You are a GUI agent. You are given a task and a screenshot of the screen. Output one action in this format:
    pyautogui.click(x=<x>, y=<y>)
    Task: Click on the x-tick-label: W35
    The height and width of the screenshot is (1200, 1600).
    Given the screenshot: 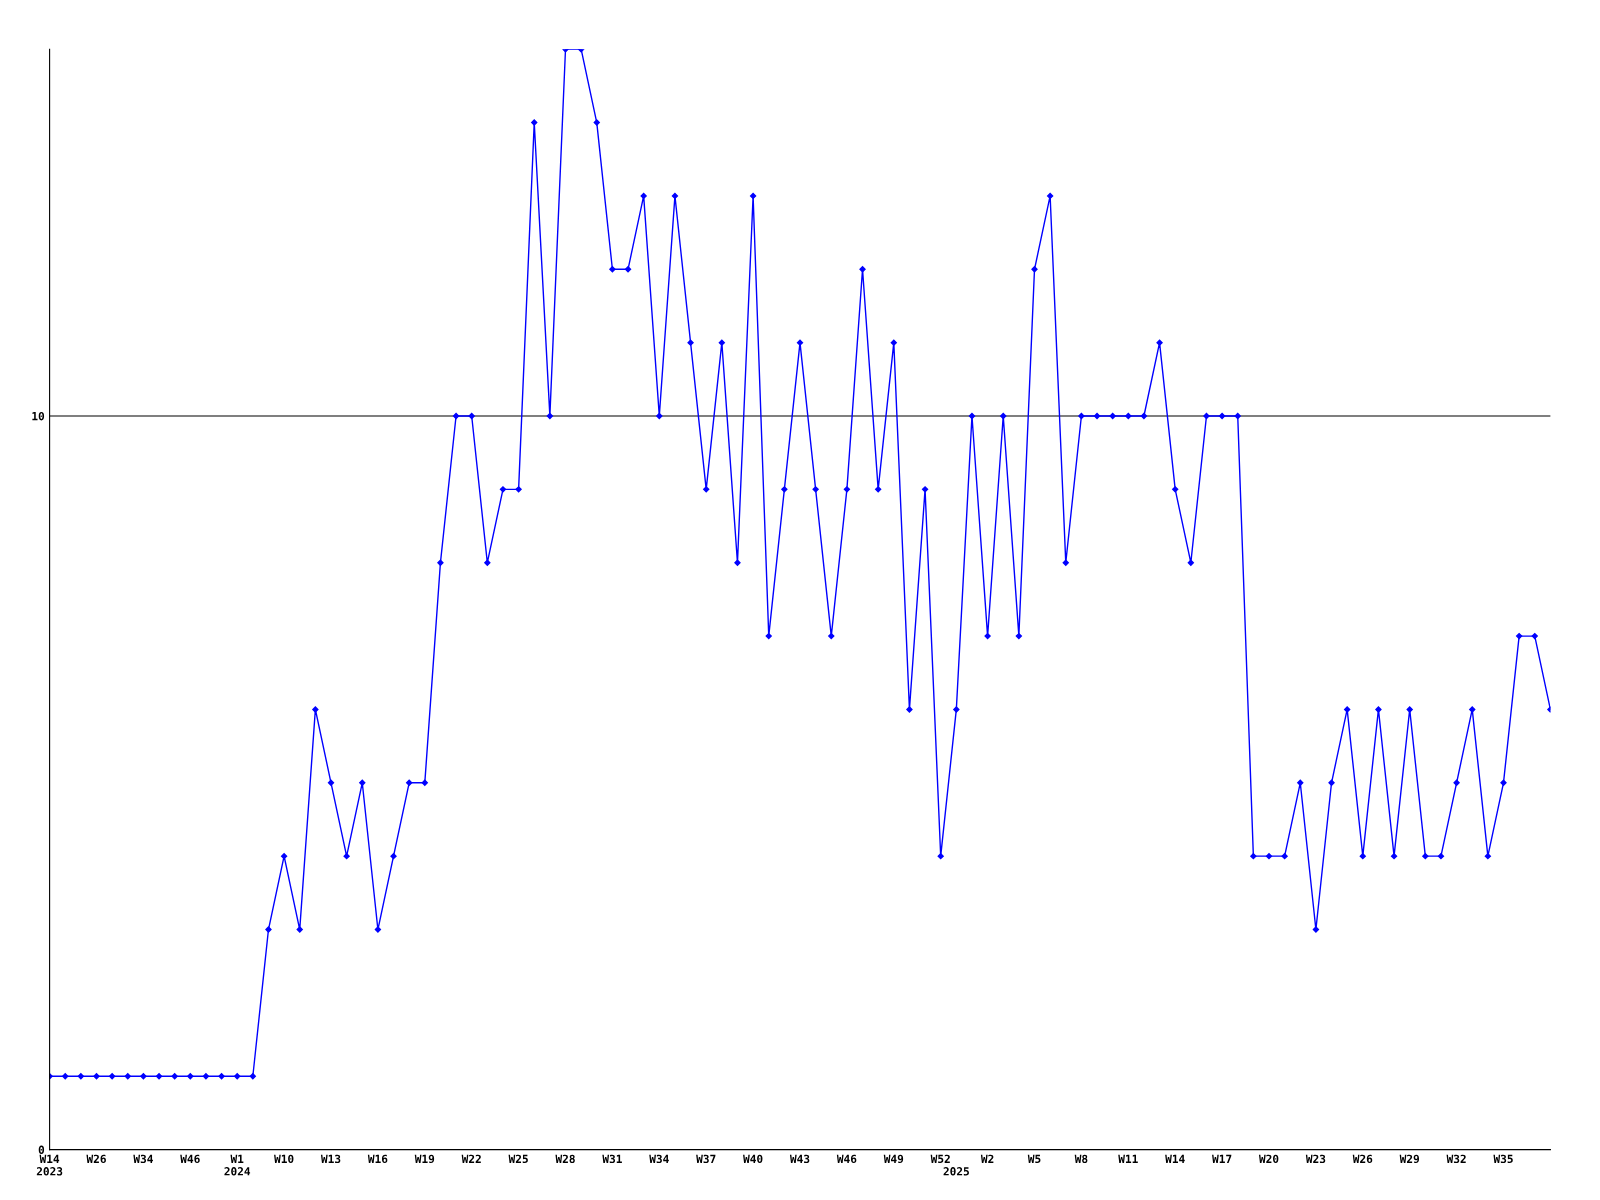 What is the action you would take?
    pyautogui.click(x=1503, y=1159)
    